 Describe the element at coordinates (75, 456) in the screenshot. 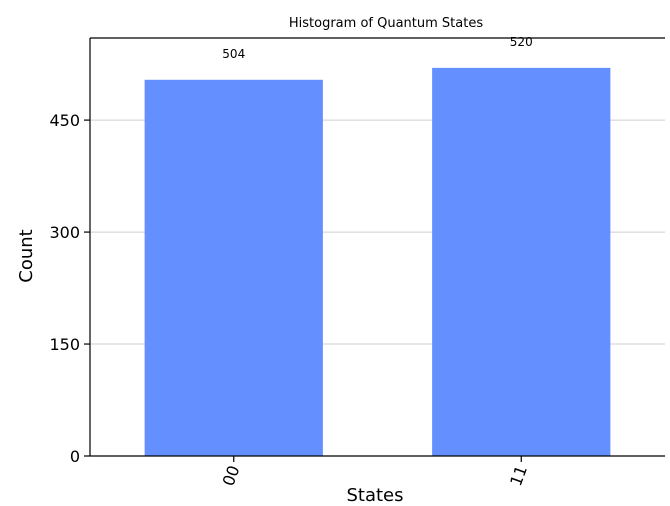

I see `y-tick-label: 0` at that location.